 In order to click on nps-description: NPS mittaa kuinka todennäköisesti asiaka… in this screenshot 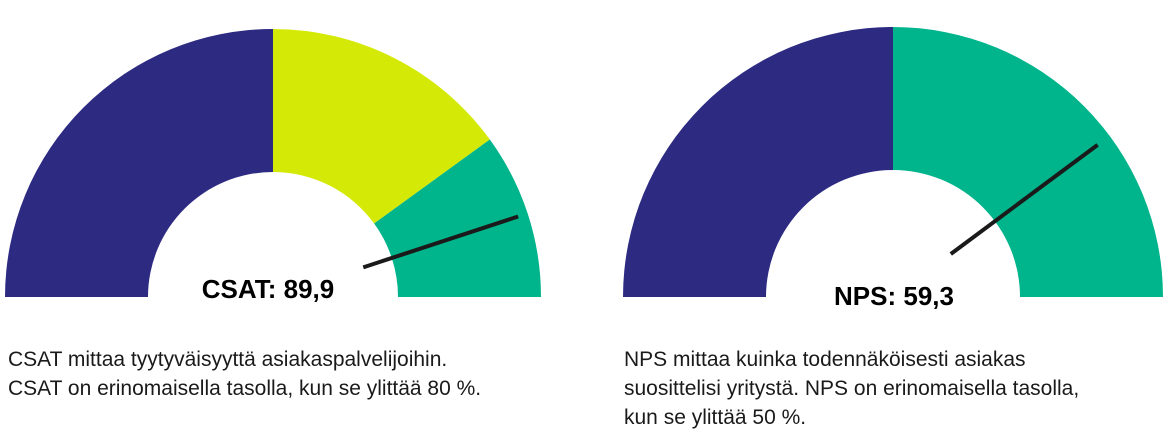, I will do `click(851, 388)`.